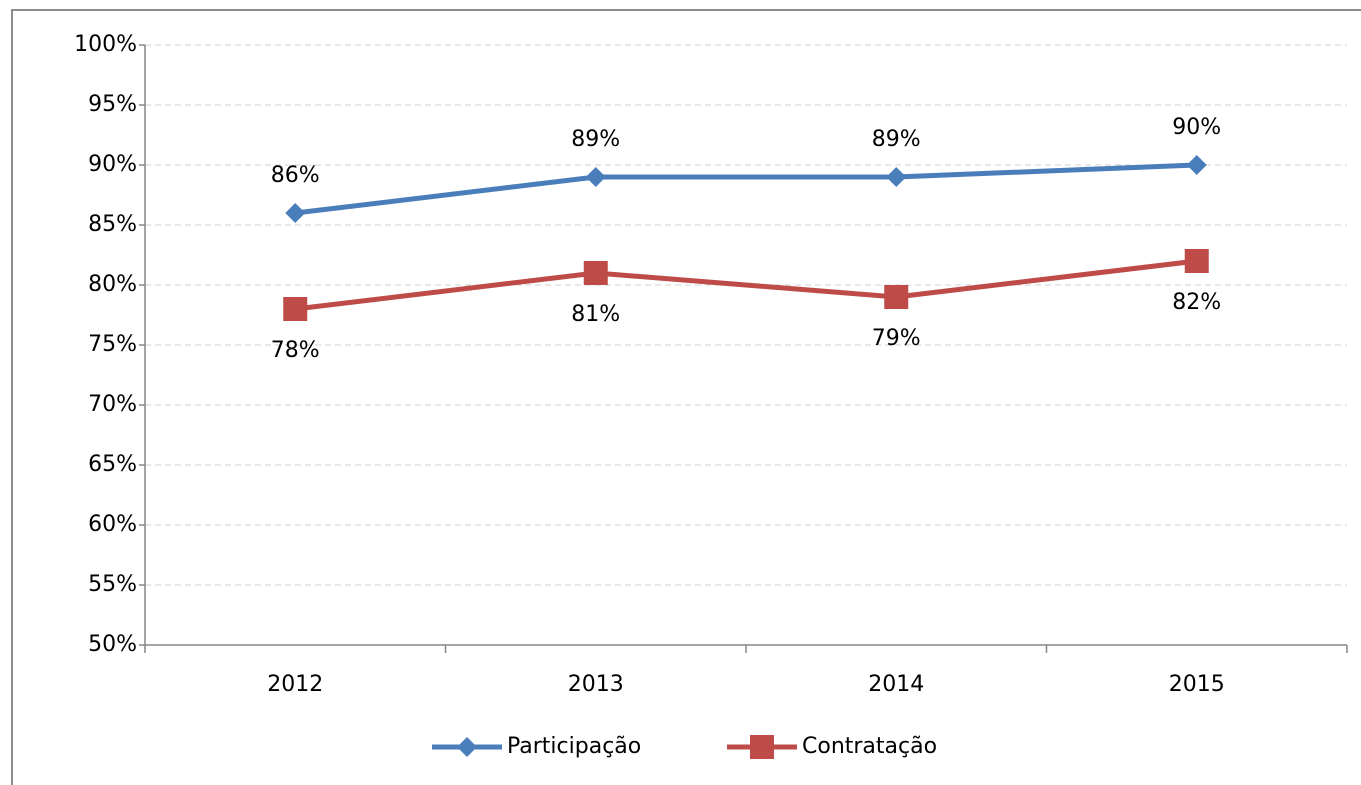 This screenshot has height=785, width=1361. Describe the element at coordinates (1196, 302) in the screenshot. I see `data-label: 82%` at that location.